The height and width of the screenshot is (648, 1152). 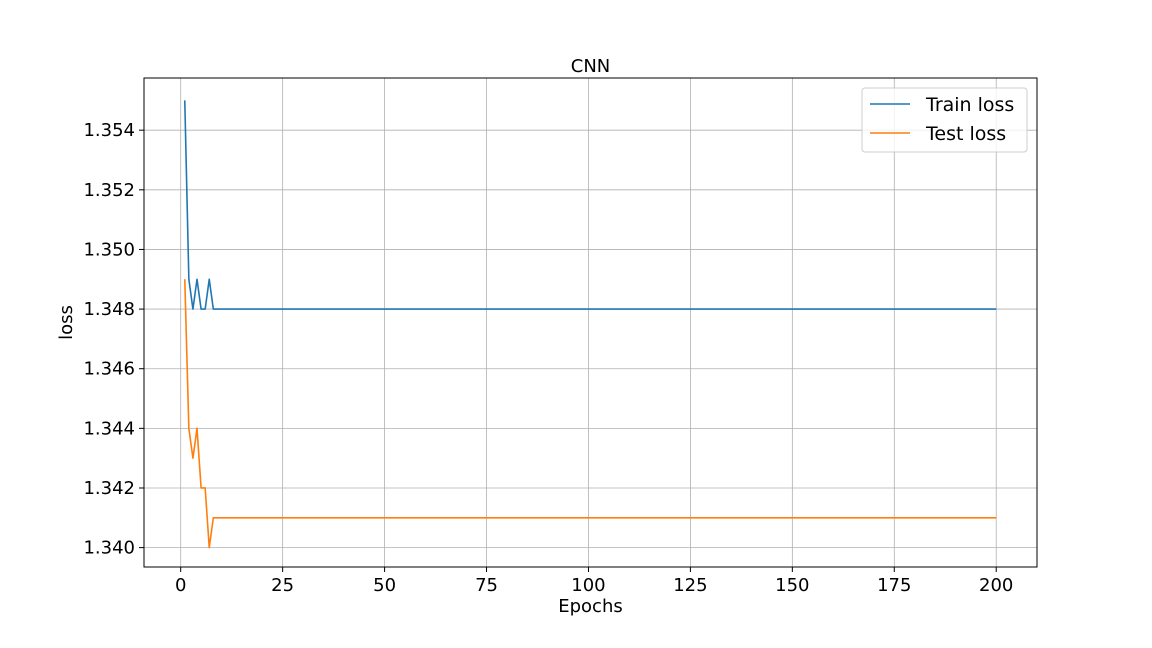 I want to click on x-axis-title: Epochs, so click(x=590, y=606).